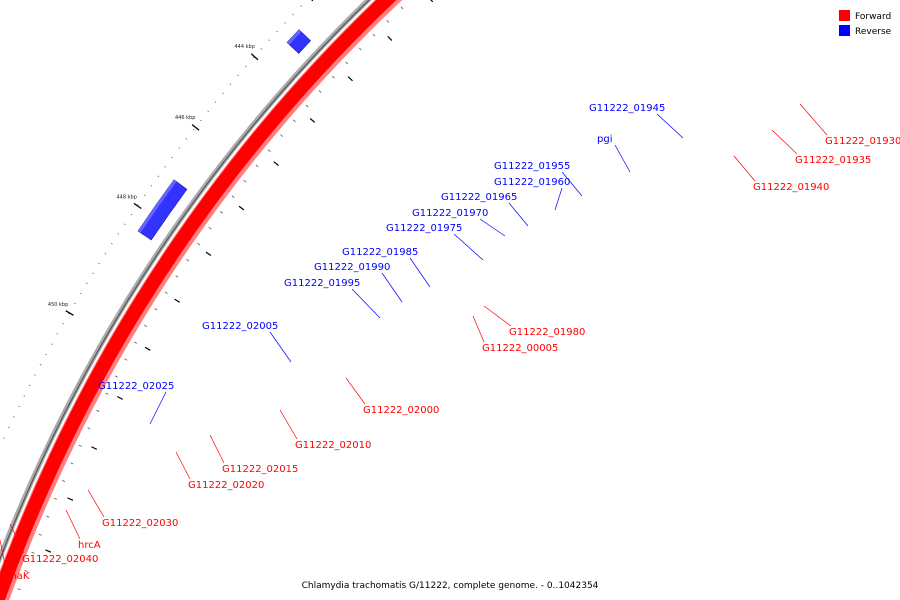 The width and height of the screenshot is (900, 600). Describe the element at coordinates (380, 252) in the screenshot. I see `reverse-gene-label: G11222_01985` at that location.